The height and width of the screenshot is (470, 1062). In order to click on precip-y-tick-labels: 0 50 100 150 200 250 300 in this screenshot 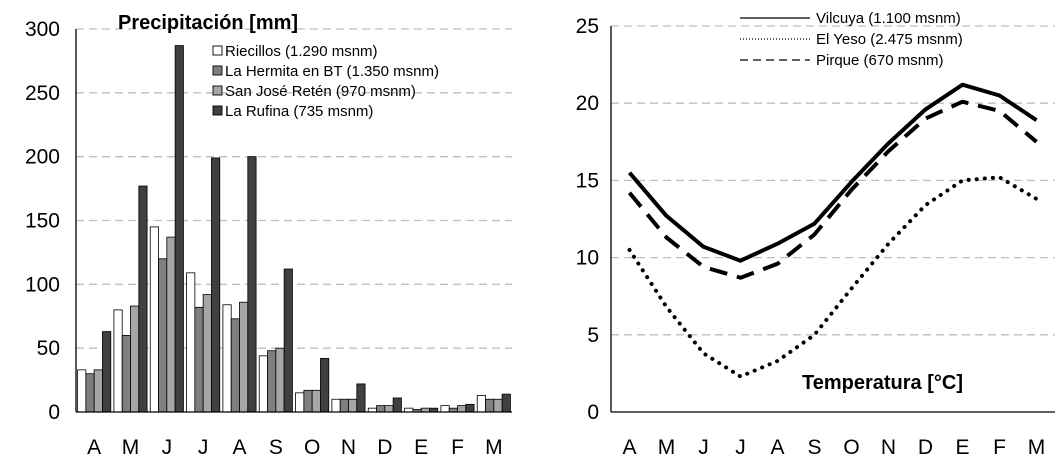, I will do `click(42, 221)`.